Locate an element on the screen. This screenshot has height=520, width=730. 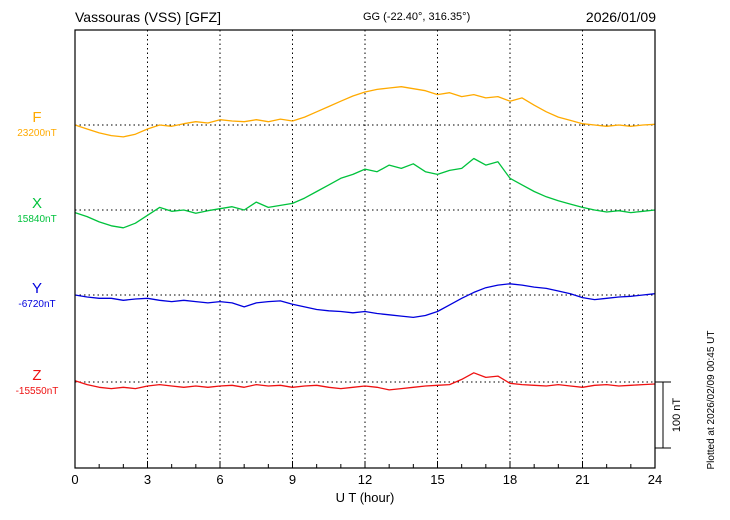
series-letter-x: X is located at coordinates (36, 203).